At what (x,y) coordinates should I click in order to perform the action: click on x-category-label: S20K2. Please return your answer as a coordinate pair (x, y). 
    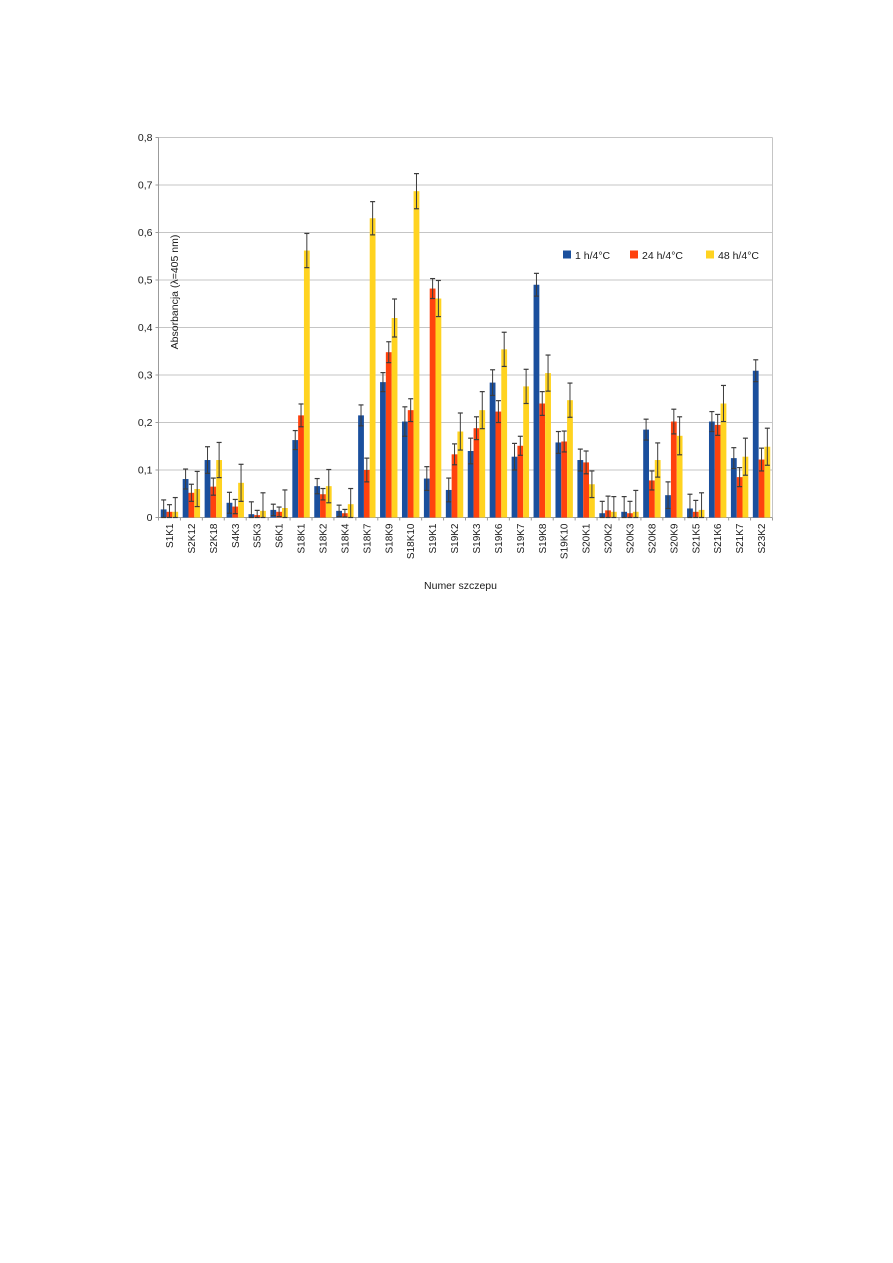
    Looking at the image, I should click on (609, 538).